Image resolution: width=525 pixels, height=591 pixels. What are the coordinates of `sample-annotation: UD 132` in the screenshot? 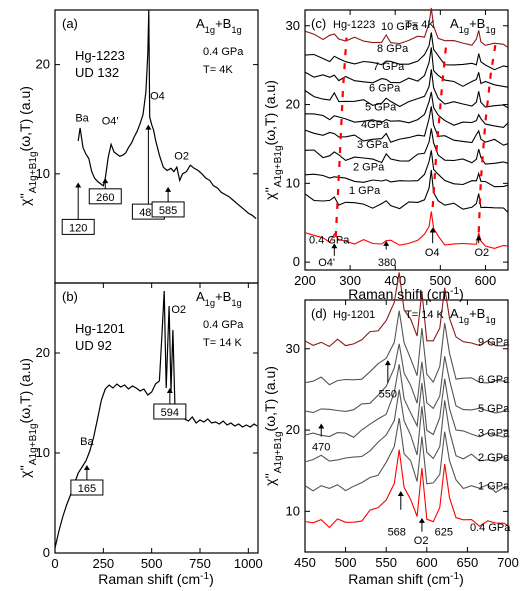 It's located at (97, 72).